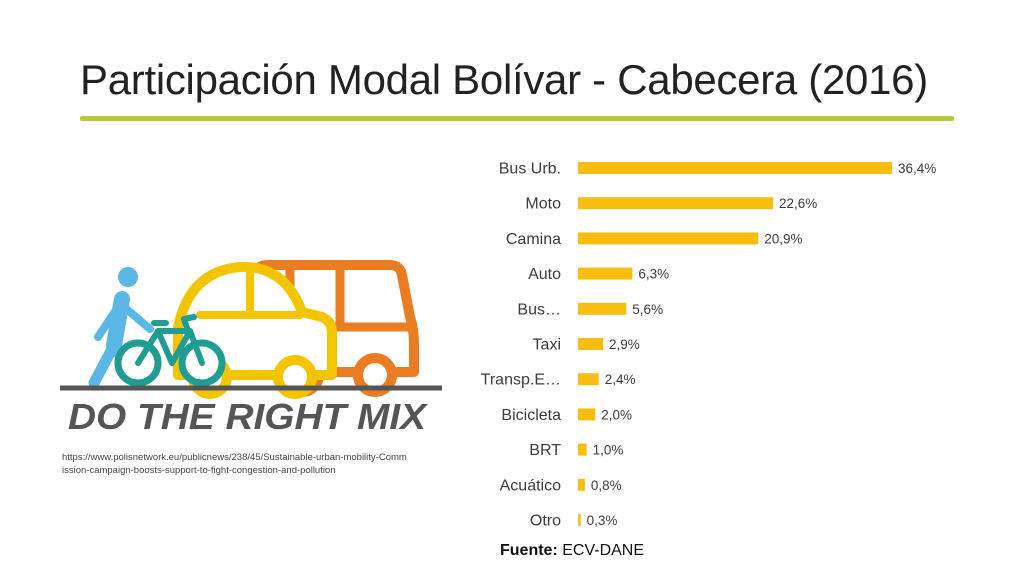 This screenshot has width=1024, height=576. Describe the element at coordinates (798, 203) in the screenshot. I see `value-label-moto: 22,6%` at that location.